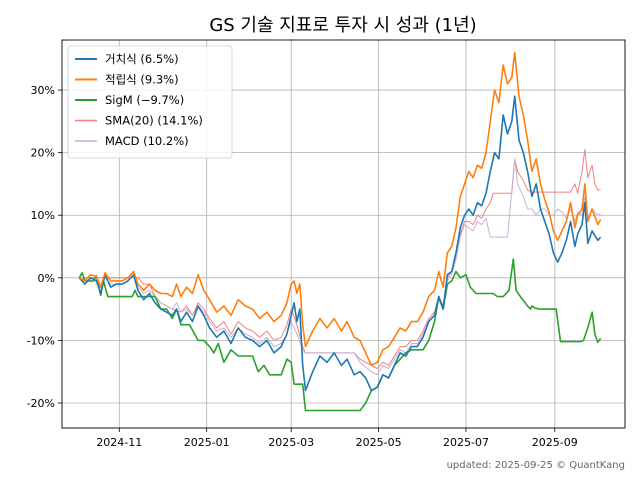 This screenshot has width=640, height=484. What do you see at coordinates (43, 90) in the screenshot?
I see `y-tick-label: 30%` at bounding box center [43, 90].